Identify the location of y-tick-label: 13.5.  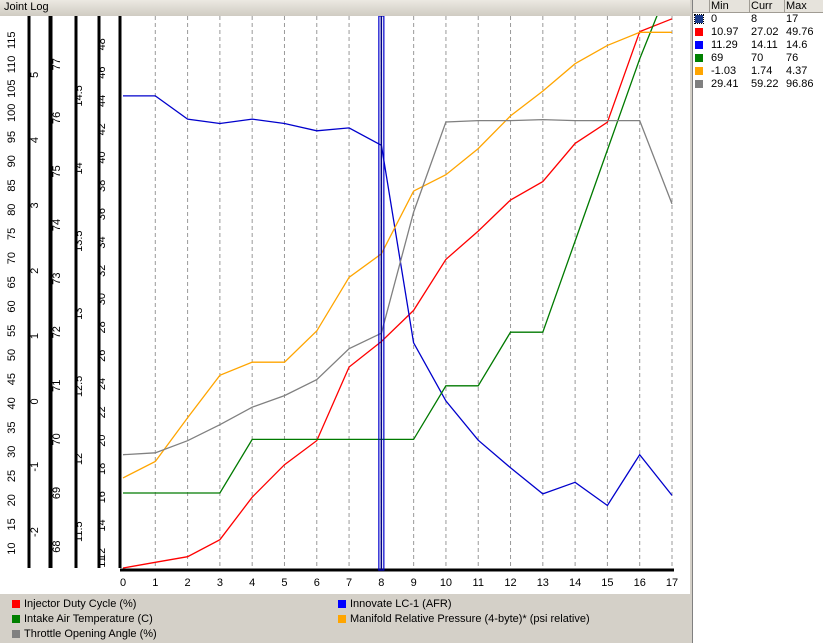
(79, 240).